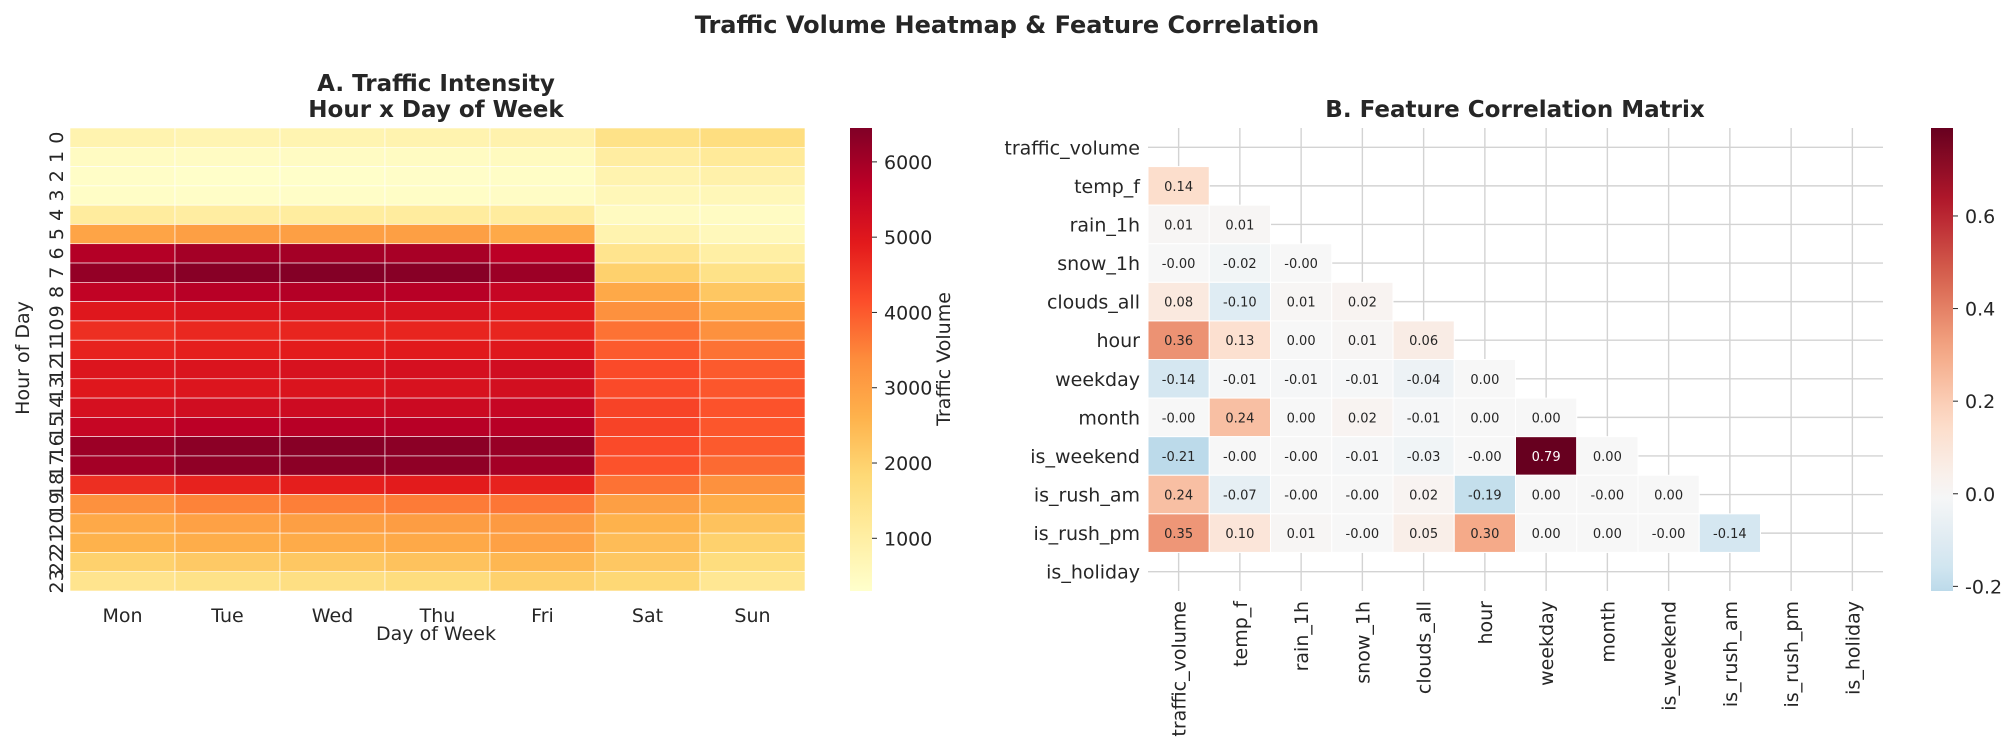 This screenshot has width=2014, height=742. Describe the element at coordinates (1547, 643) in the screenshot. I see `x-tick-label: weekday` at that location.